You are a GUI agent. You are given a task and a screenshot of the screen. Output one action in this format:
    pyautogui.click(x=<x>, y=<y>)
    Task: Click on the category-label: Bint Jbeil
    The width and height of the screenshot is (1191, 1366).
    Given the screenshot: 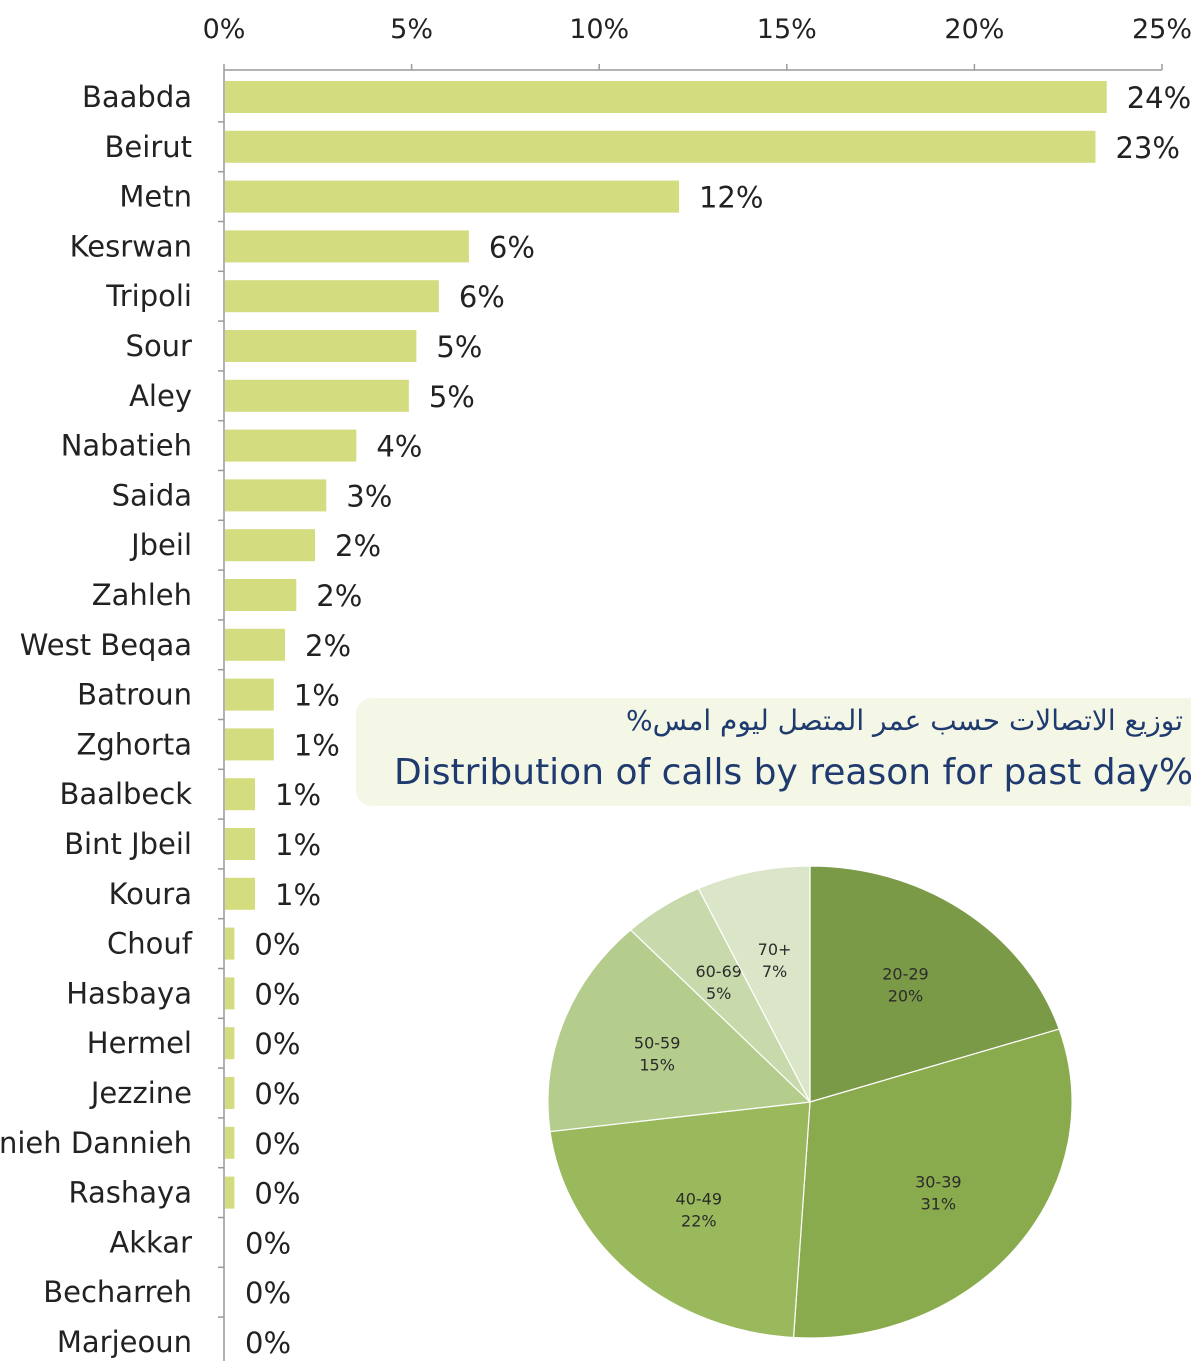 What is the action you would take?
    pyautogui.click(x=128, y=844)
    